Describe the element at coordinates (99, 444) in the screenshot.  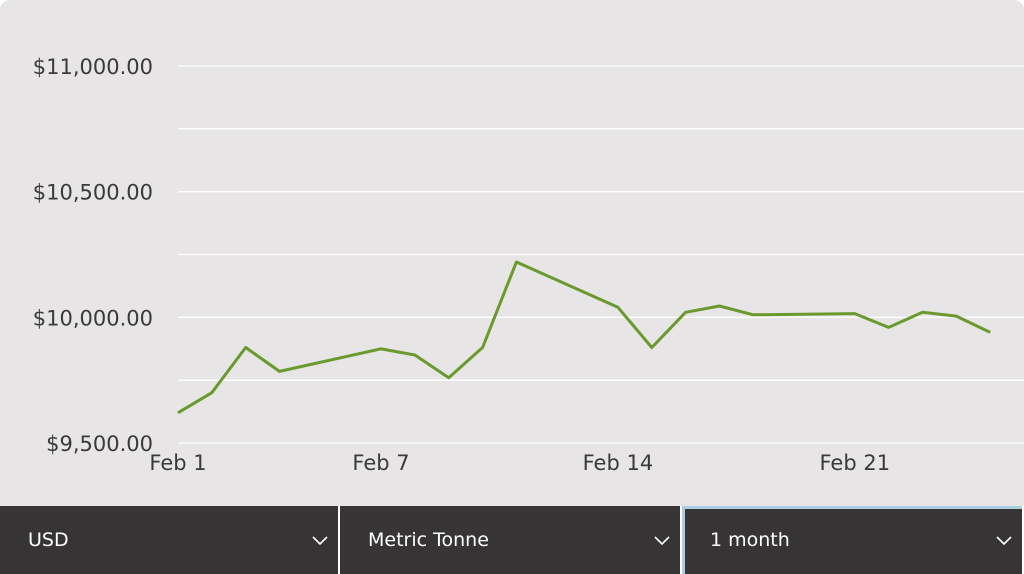
I see `y-tick-label: $9,500.00` at that location.